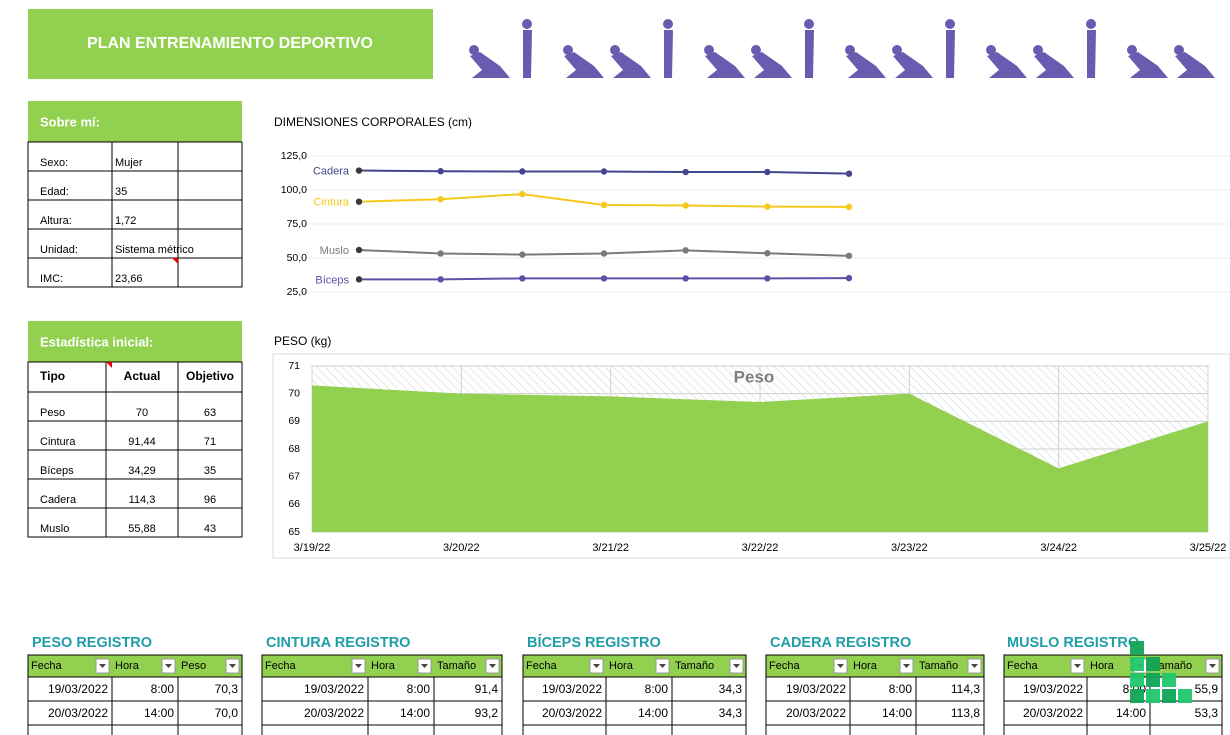 This screenshot has height=735, width=1230. What do you see at coordinates (332, 203) in the screenshot?
I see `series-label: Cintura` at bounding box center [332, 203].